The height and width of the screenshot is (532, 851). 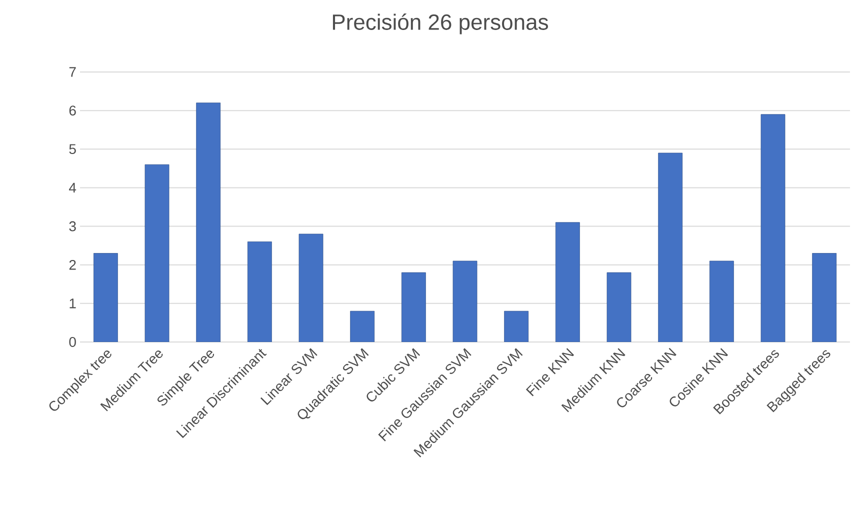 What do you see at coordinates (73, 303) in the screenshot?
I see `y-tick-label: 1` at bounding box center [73, 303].